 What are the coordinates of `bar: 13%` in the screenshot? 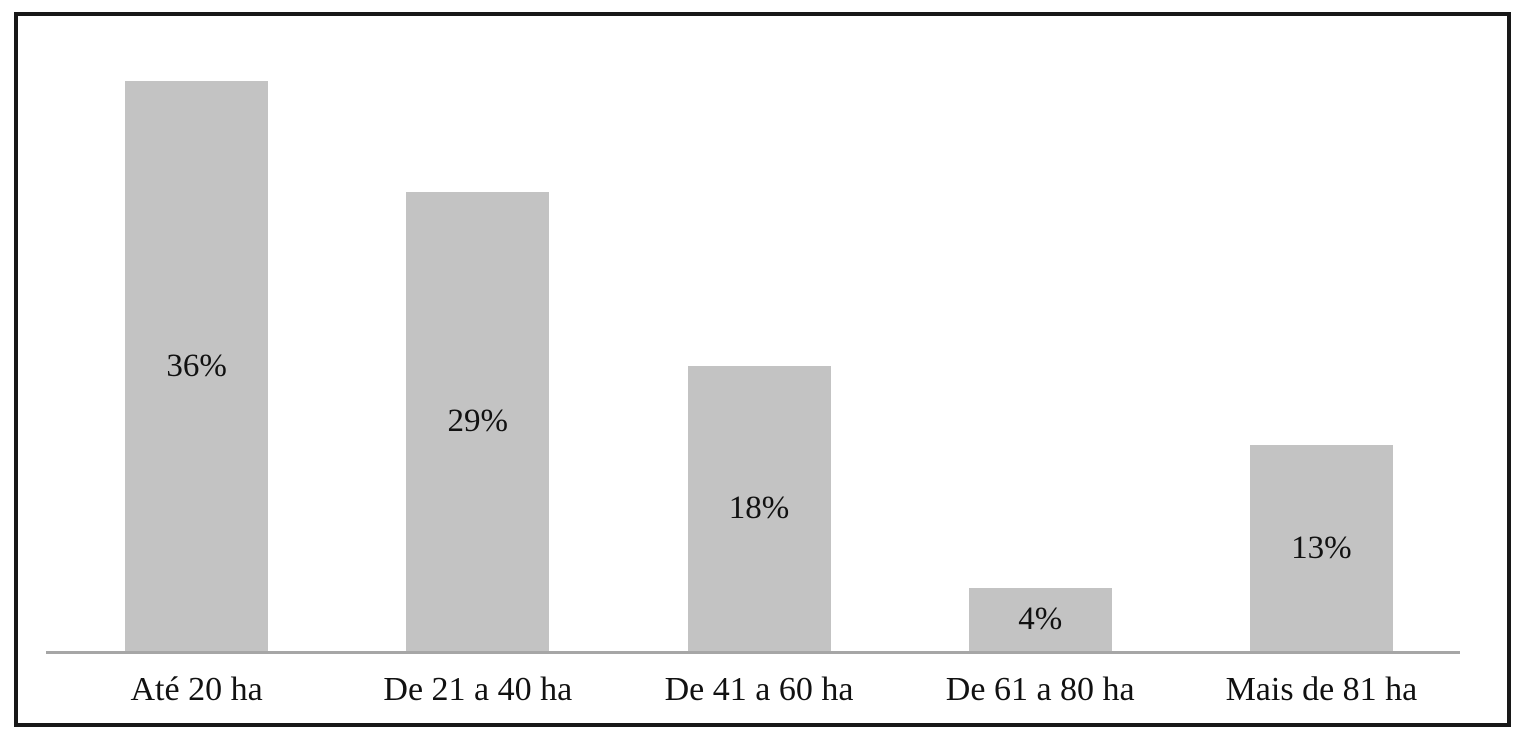 It's located at (1321, 548).